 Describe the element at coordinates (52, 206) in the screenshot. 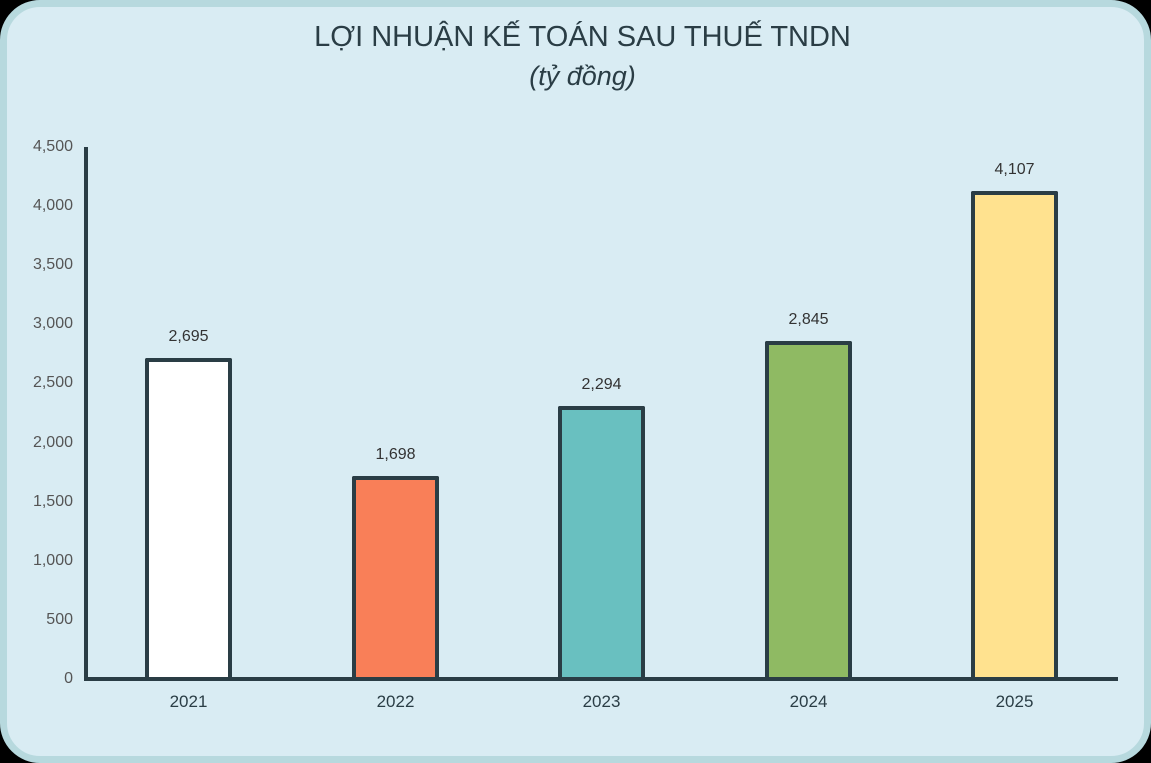

I see `y-tick-label: 4,000` at that location.